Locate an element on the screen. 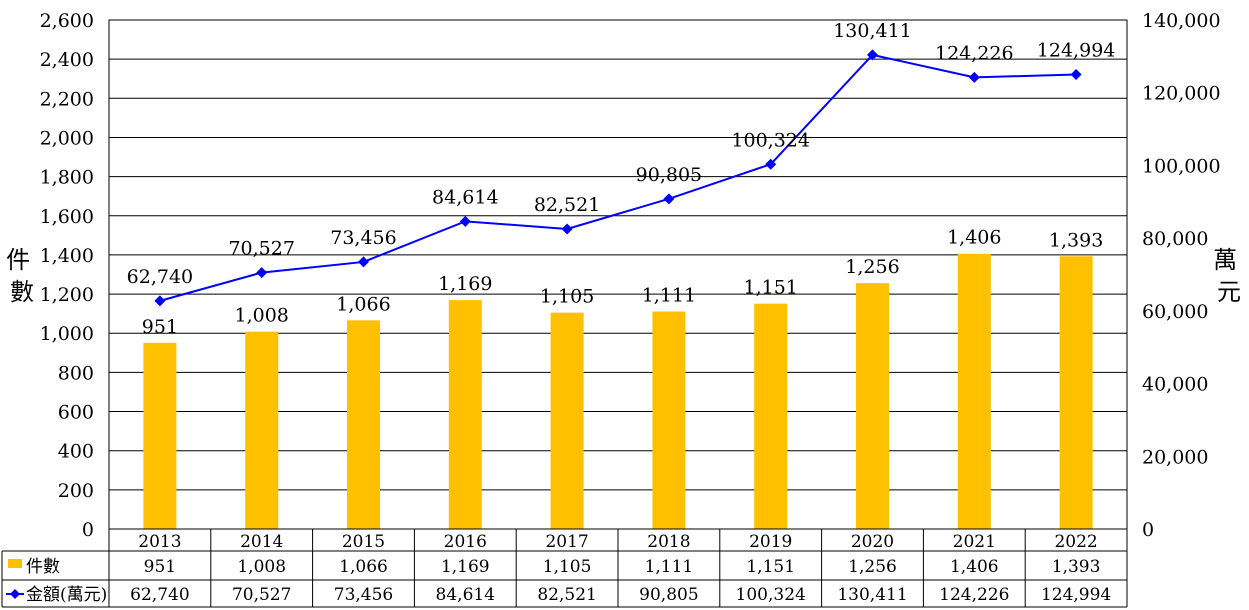 Image resolution: width=1249 pixels, height=610 pixels. bar-data-label: 1,169 is located at coordinates (465, 284).